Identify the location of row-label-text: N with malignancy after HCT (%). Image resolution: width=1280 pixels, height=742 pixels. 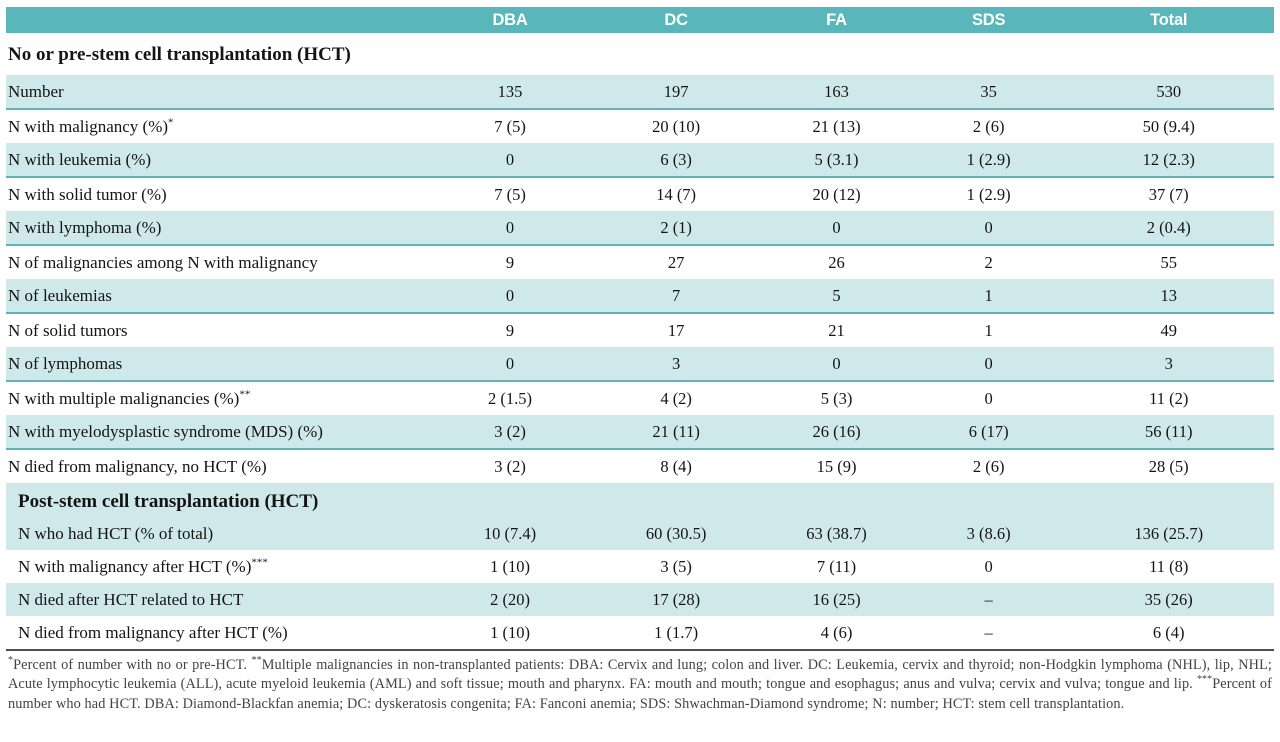
(135, 566).